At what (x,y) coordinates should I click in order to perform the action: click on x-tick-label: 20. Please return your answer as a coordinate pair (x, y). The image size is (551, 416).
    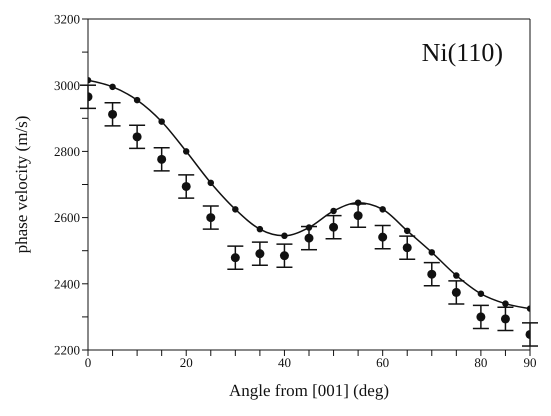
    Looking at the image, I should click on (186, 362).